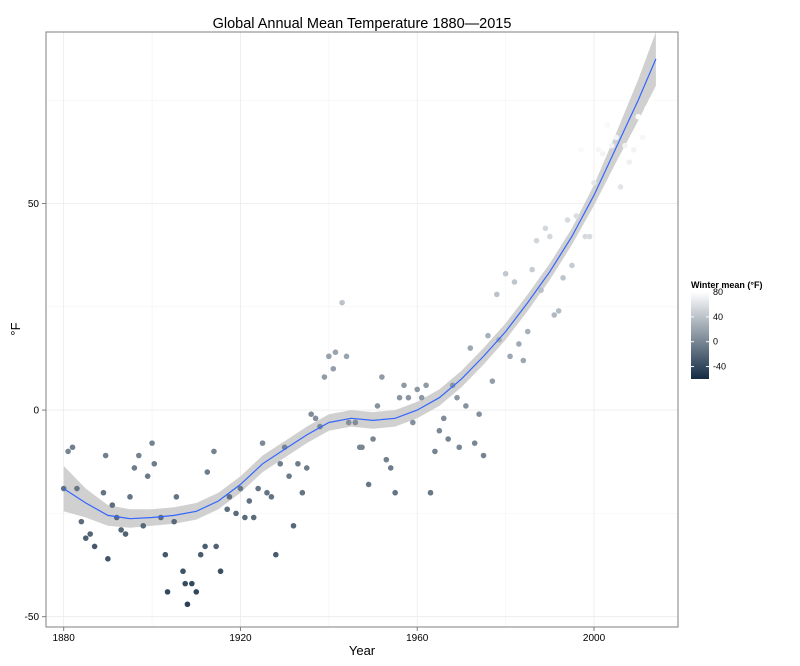 This screenshot has height=666, width=800. I want to click on x-tick-label: 1880, so click(64, 638).